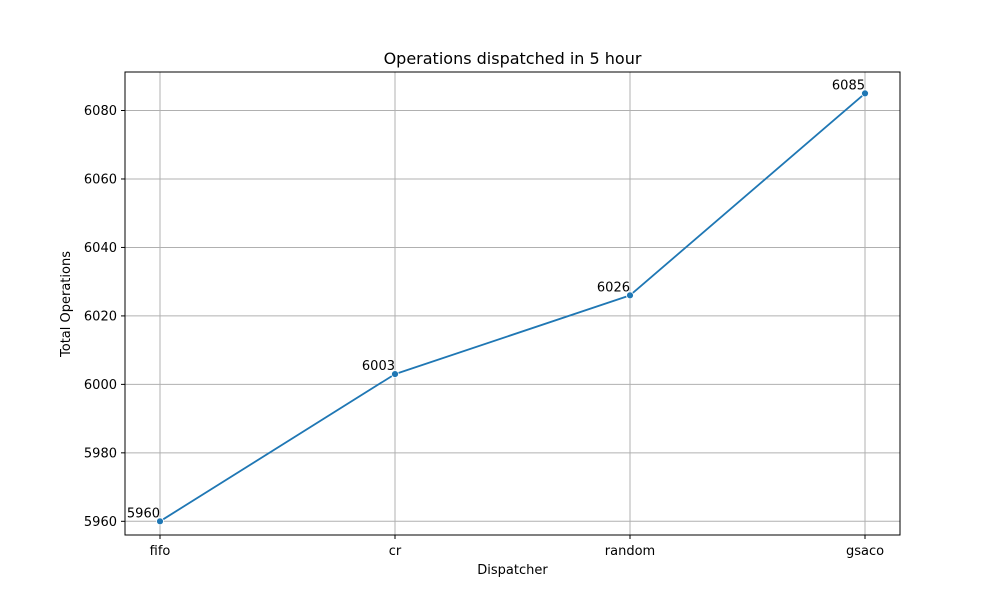 The image size is (1000, 600). Describe the element at coordinates (378, 366) in the screenshot. I see `data-label: 6003` at that location.